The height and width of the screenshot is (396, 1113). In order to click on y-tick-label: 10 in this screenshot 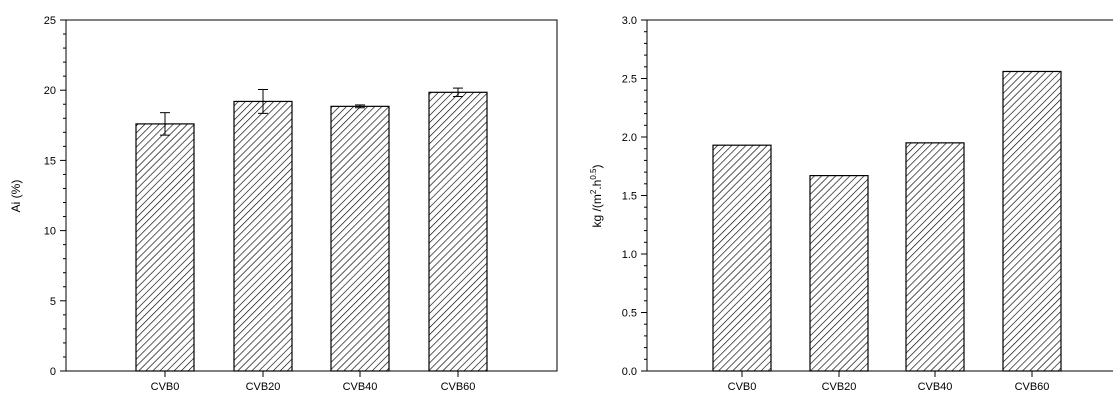, I will do `click(50, 232)`.